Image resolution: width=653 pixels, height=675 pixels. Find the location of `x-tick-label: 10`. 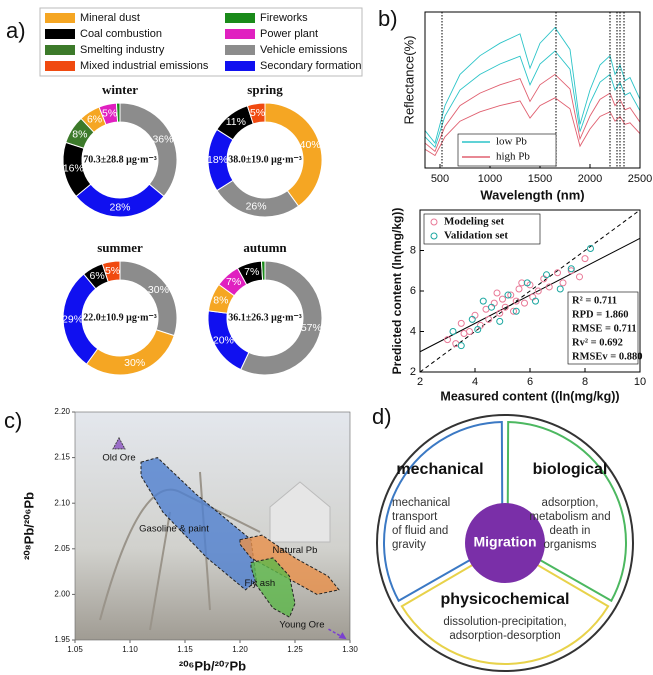

x-tick-label: 10 is located at coordinates (640, 382).